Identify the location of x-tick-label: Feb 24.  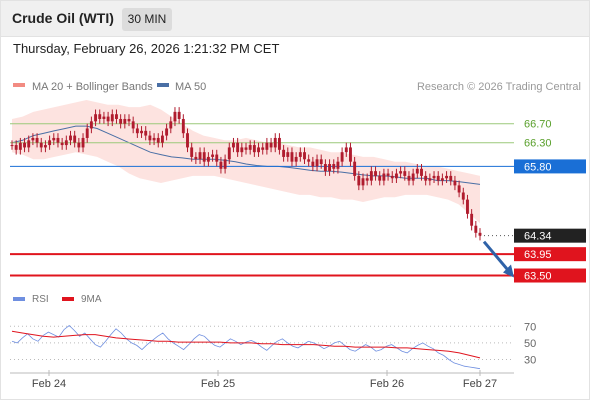
(49, 384).